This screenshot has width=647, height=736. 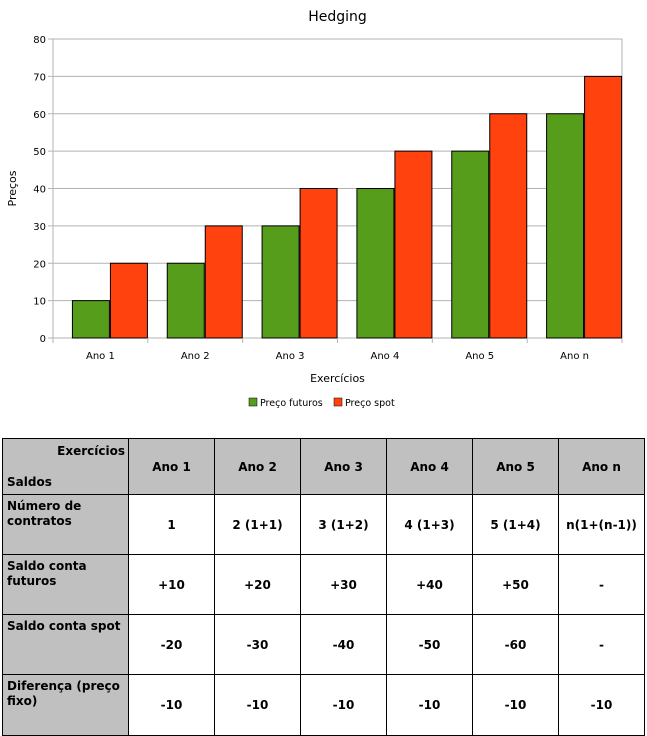 I want to click on y-tick-label: 30, so click(x=39, y=227).